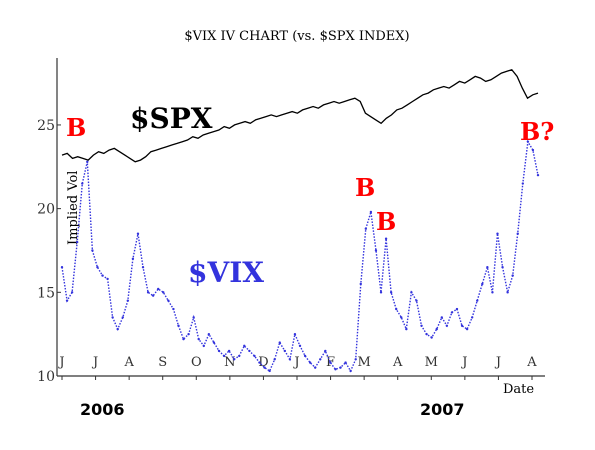 The image size is (595, 450). Describe the element at coordinates (46, 293) in the screenshot. I see `y-tick-label: 15` at that location.